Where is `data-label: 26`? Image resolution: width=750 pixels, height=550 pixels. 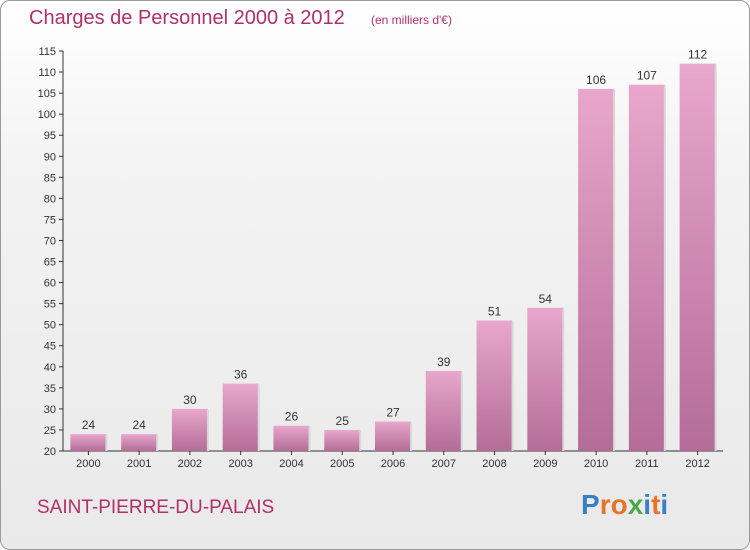 data-label: 26 is located at coordinates (292, 417).